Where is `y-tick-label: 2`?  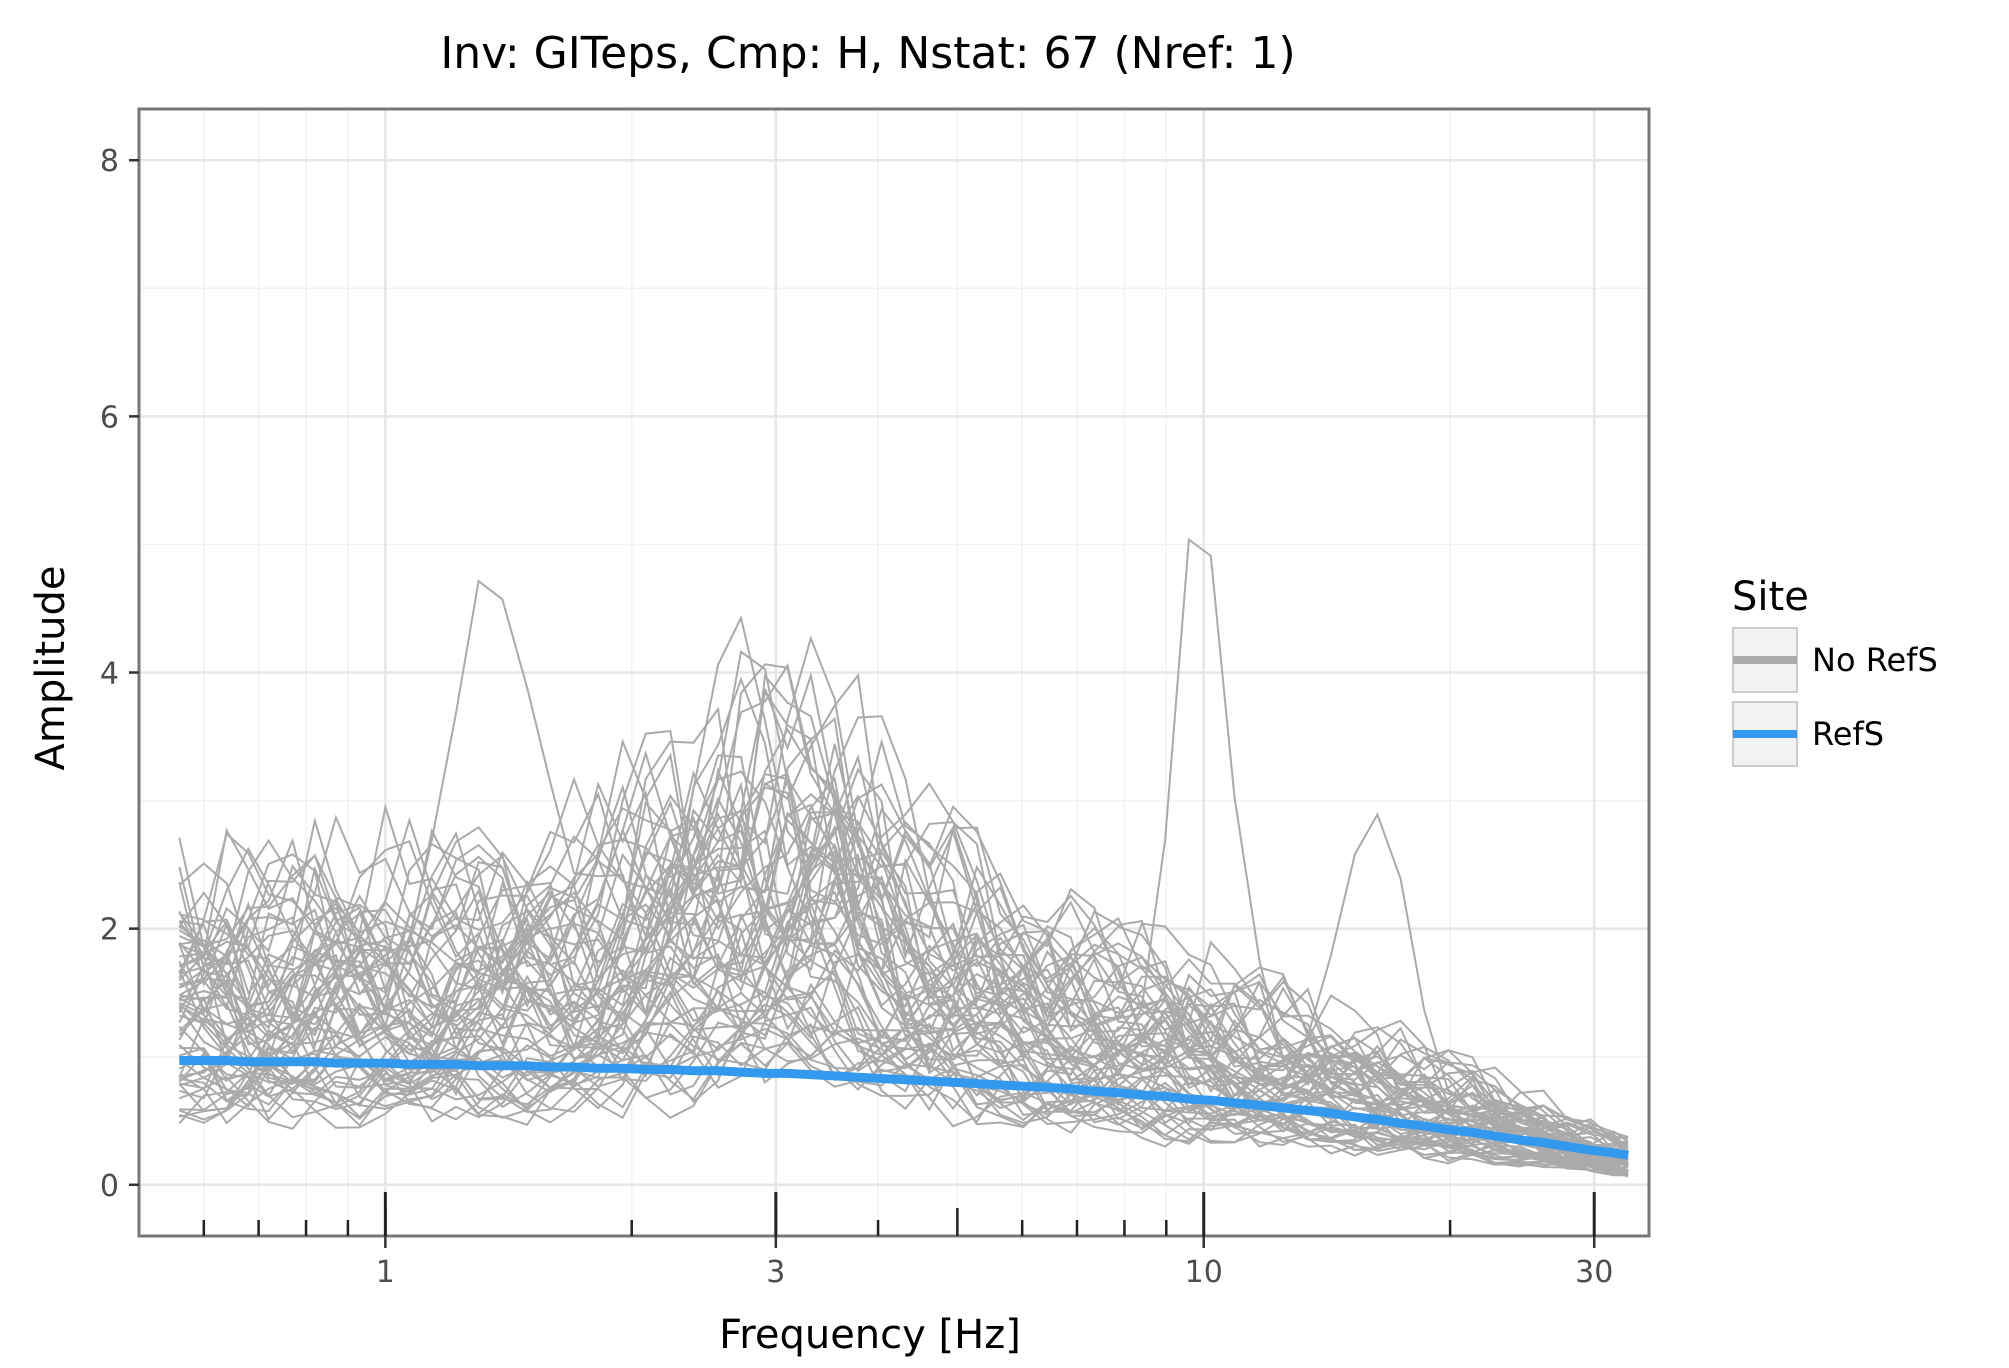 y-tick-label: 2 is located at coordinates (109, 930).